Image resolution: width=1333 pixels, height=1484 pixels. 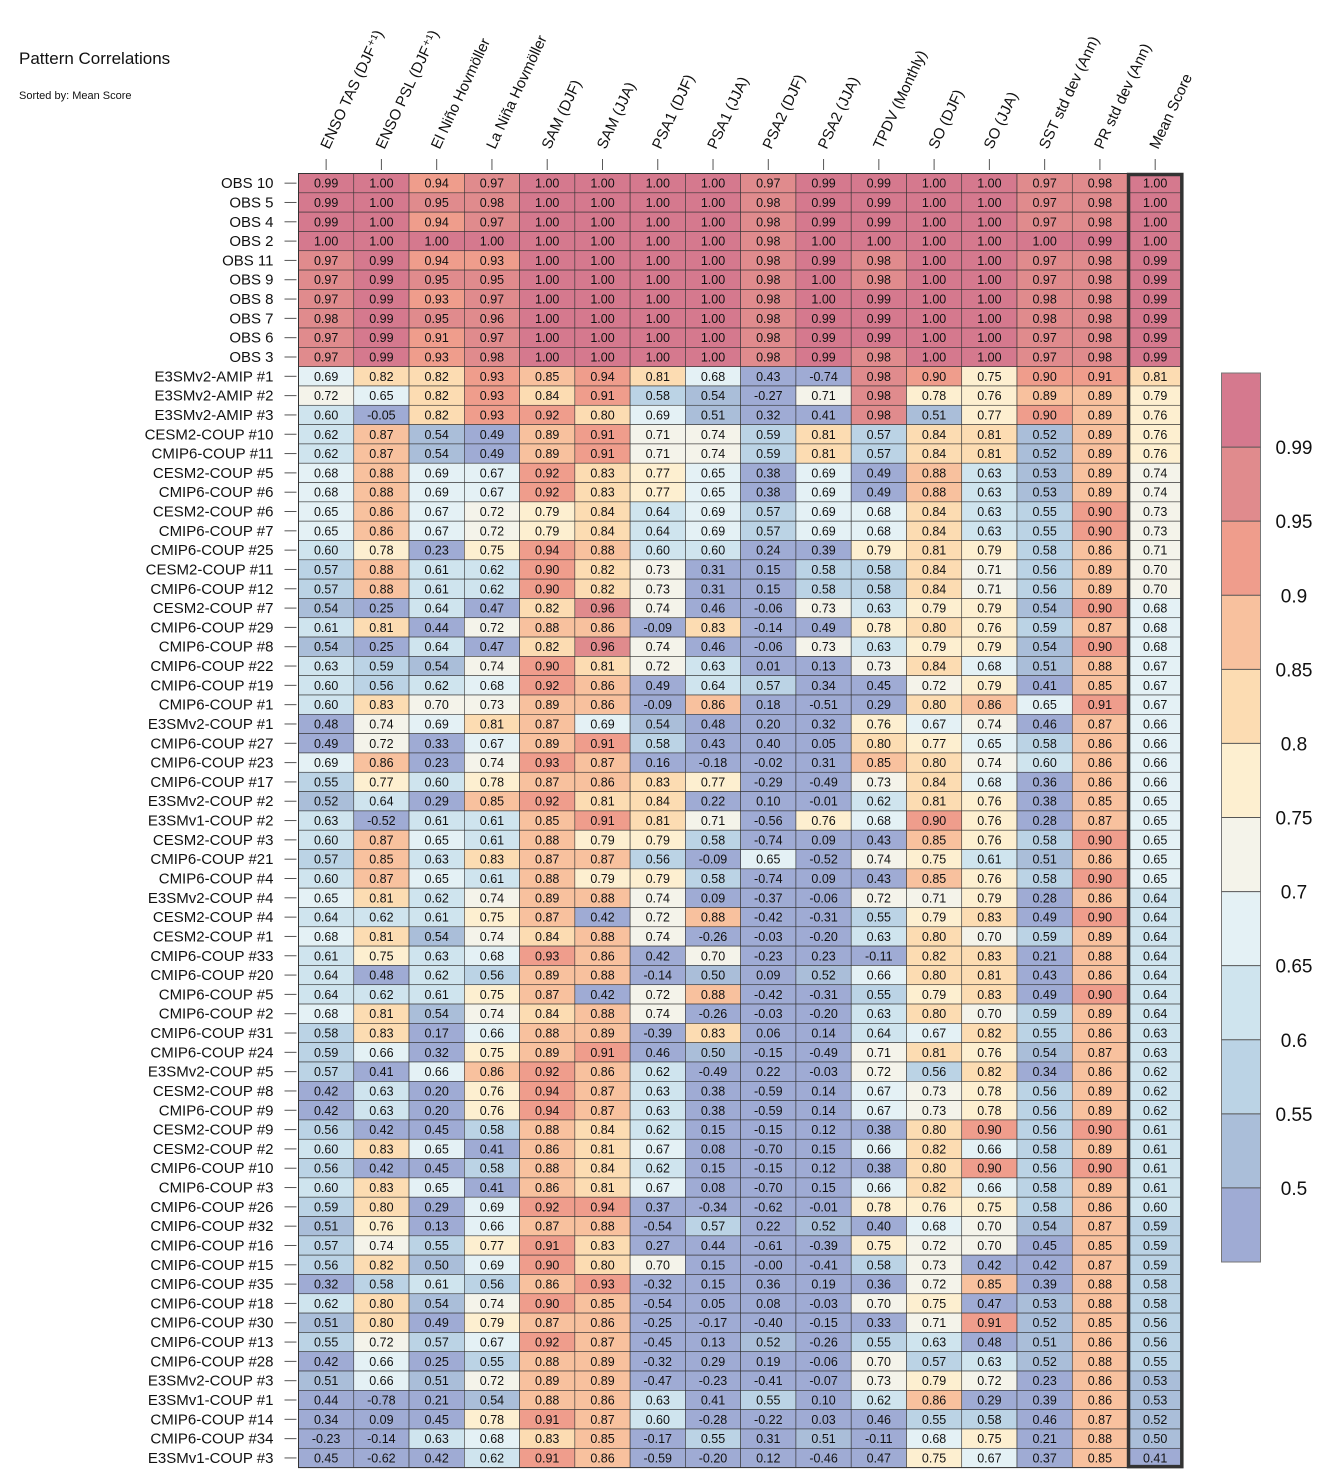 What do you see at coordinates (768, 493) in the screenshot?
I see `cell-value: 0.38` at bounding box center [768, 493].